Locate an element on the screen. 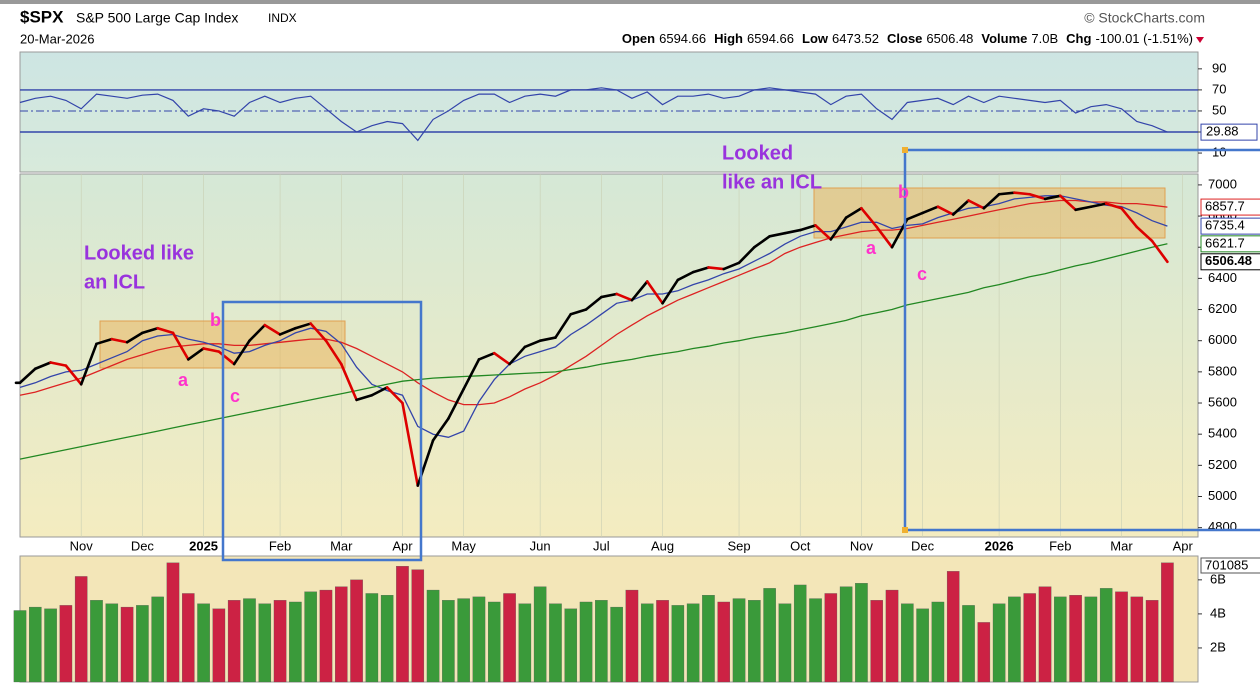  rsi-tick-label: 70 is located at coordinates (1219, 88).